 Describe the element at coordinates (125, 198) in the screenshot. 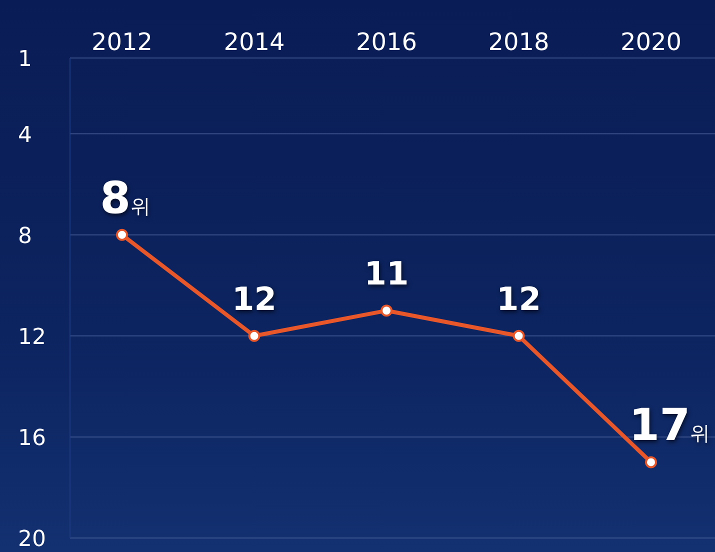

I see `data-label: 8위` at that location.